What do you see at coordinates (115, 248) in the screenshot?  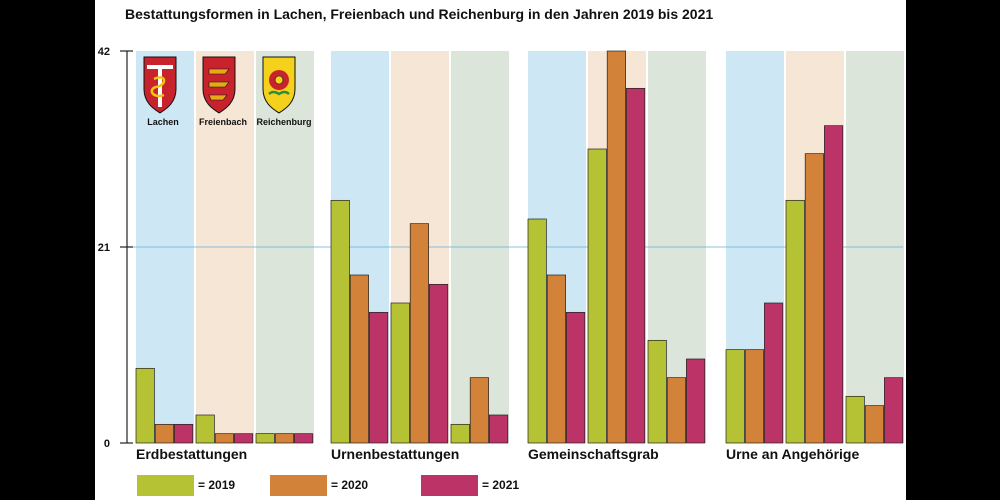 I see `y-axis: 0 21 42` at bounding box center [115, 248].